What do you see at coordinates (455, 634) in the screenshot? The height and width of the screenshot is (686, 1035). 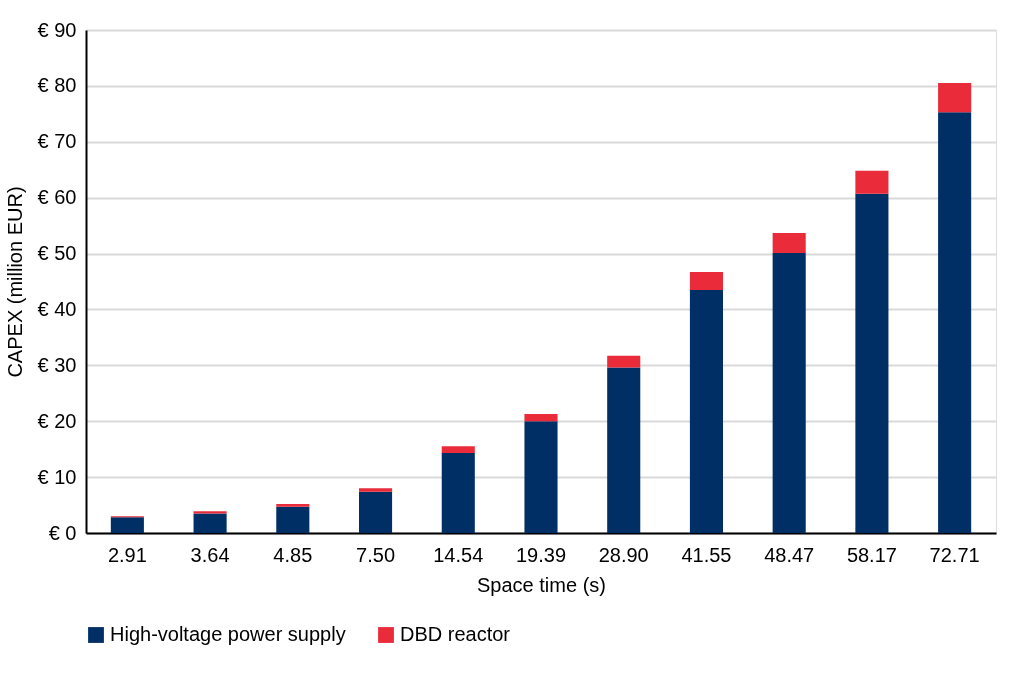 I see `legend-label: DBD reactor` at bounding box center [455, 634].